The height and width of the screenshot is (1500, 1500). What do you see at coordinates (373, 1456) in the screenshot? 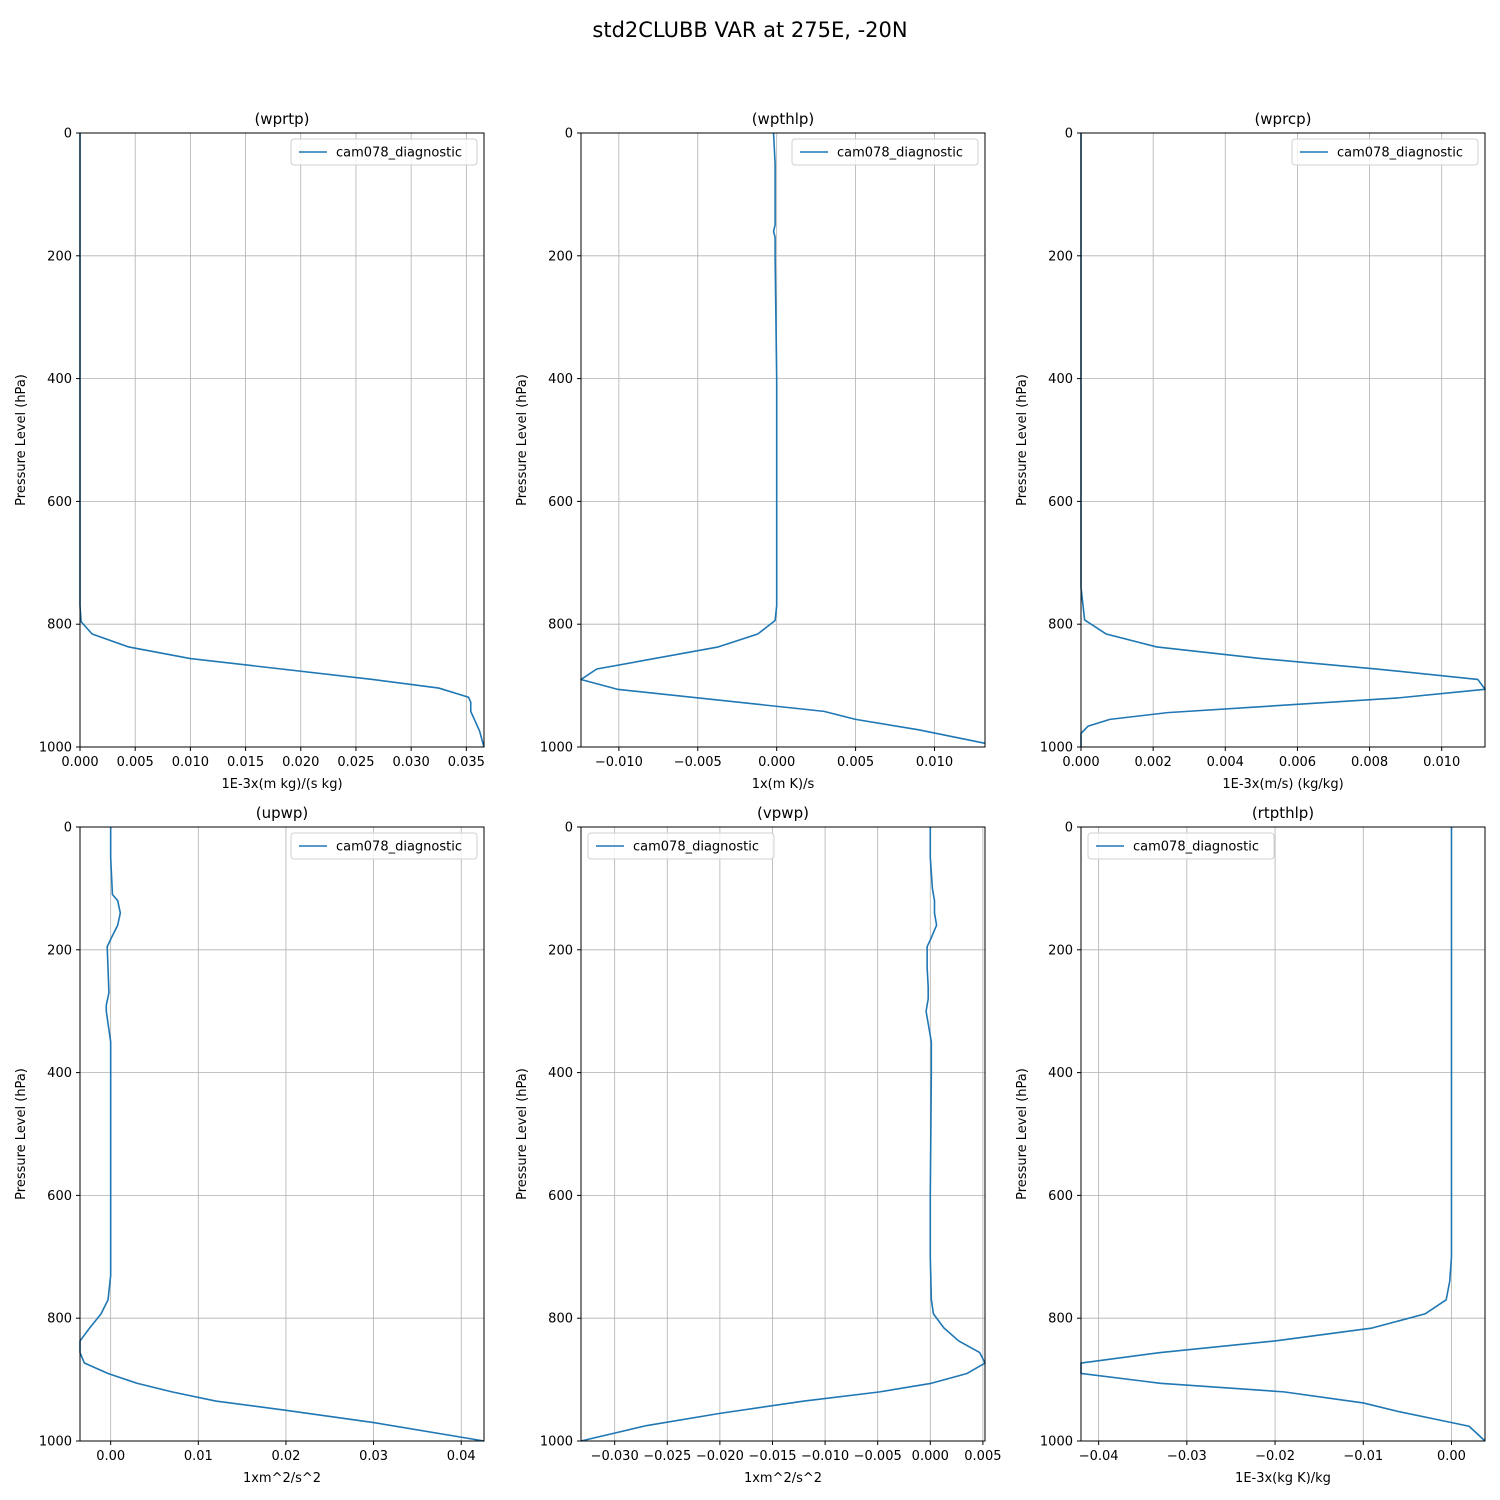
I see `x-tick-label: 0.03` at bounding box center [373, 1456].